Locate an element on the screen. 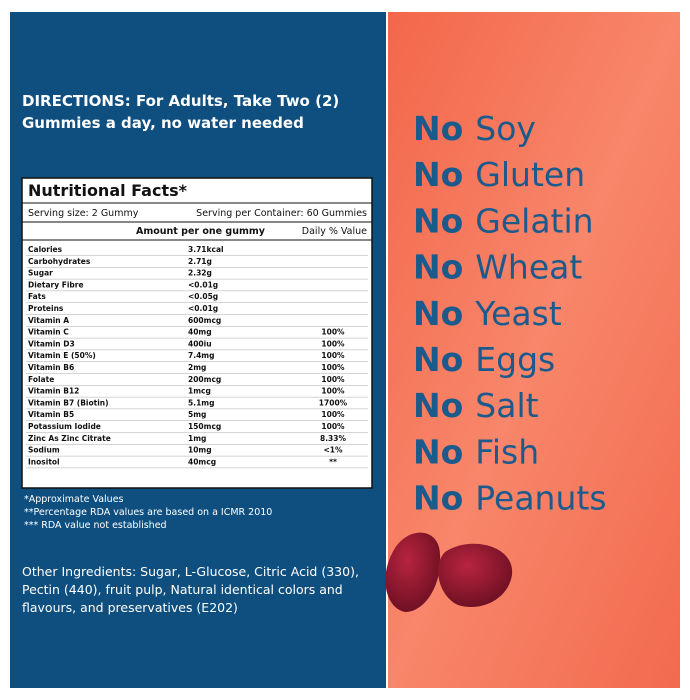 The height and width of the screenshot is (700, 690). table-cell: Vitamin B5 is located at coordinates (51, 414).